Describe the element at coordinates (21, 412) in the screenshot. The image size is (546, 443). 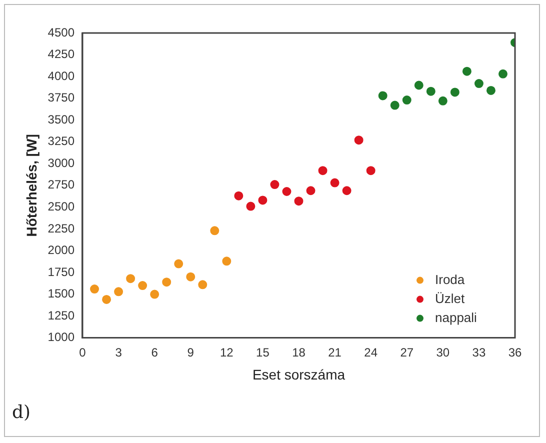
I see `text: d)` at that location.